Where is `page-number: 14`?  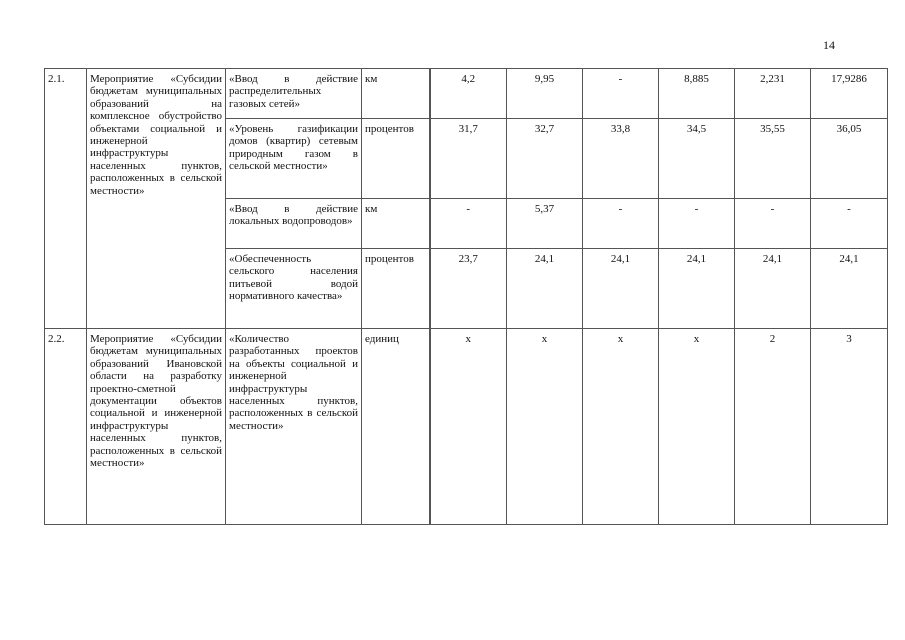 page-number: 14 is located at coordinates (829, 45).